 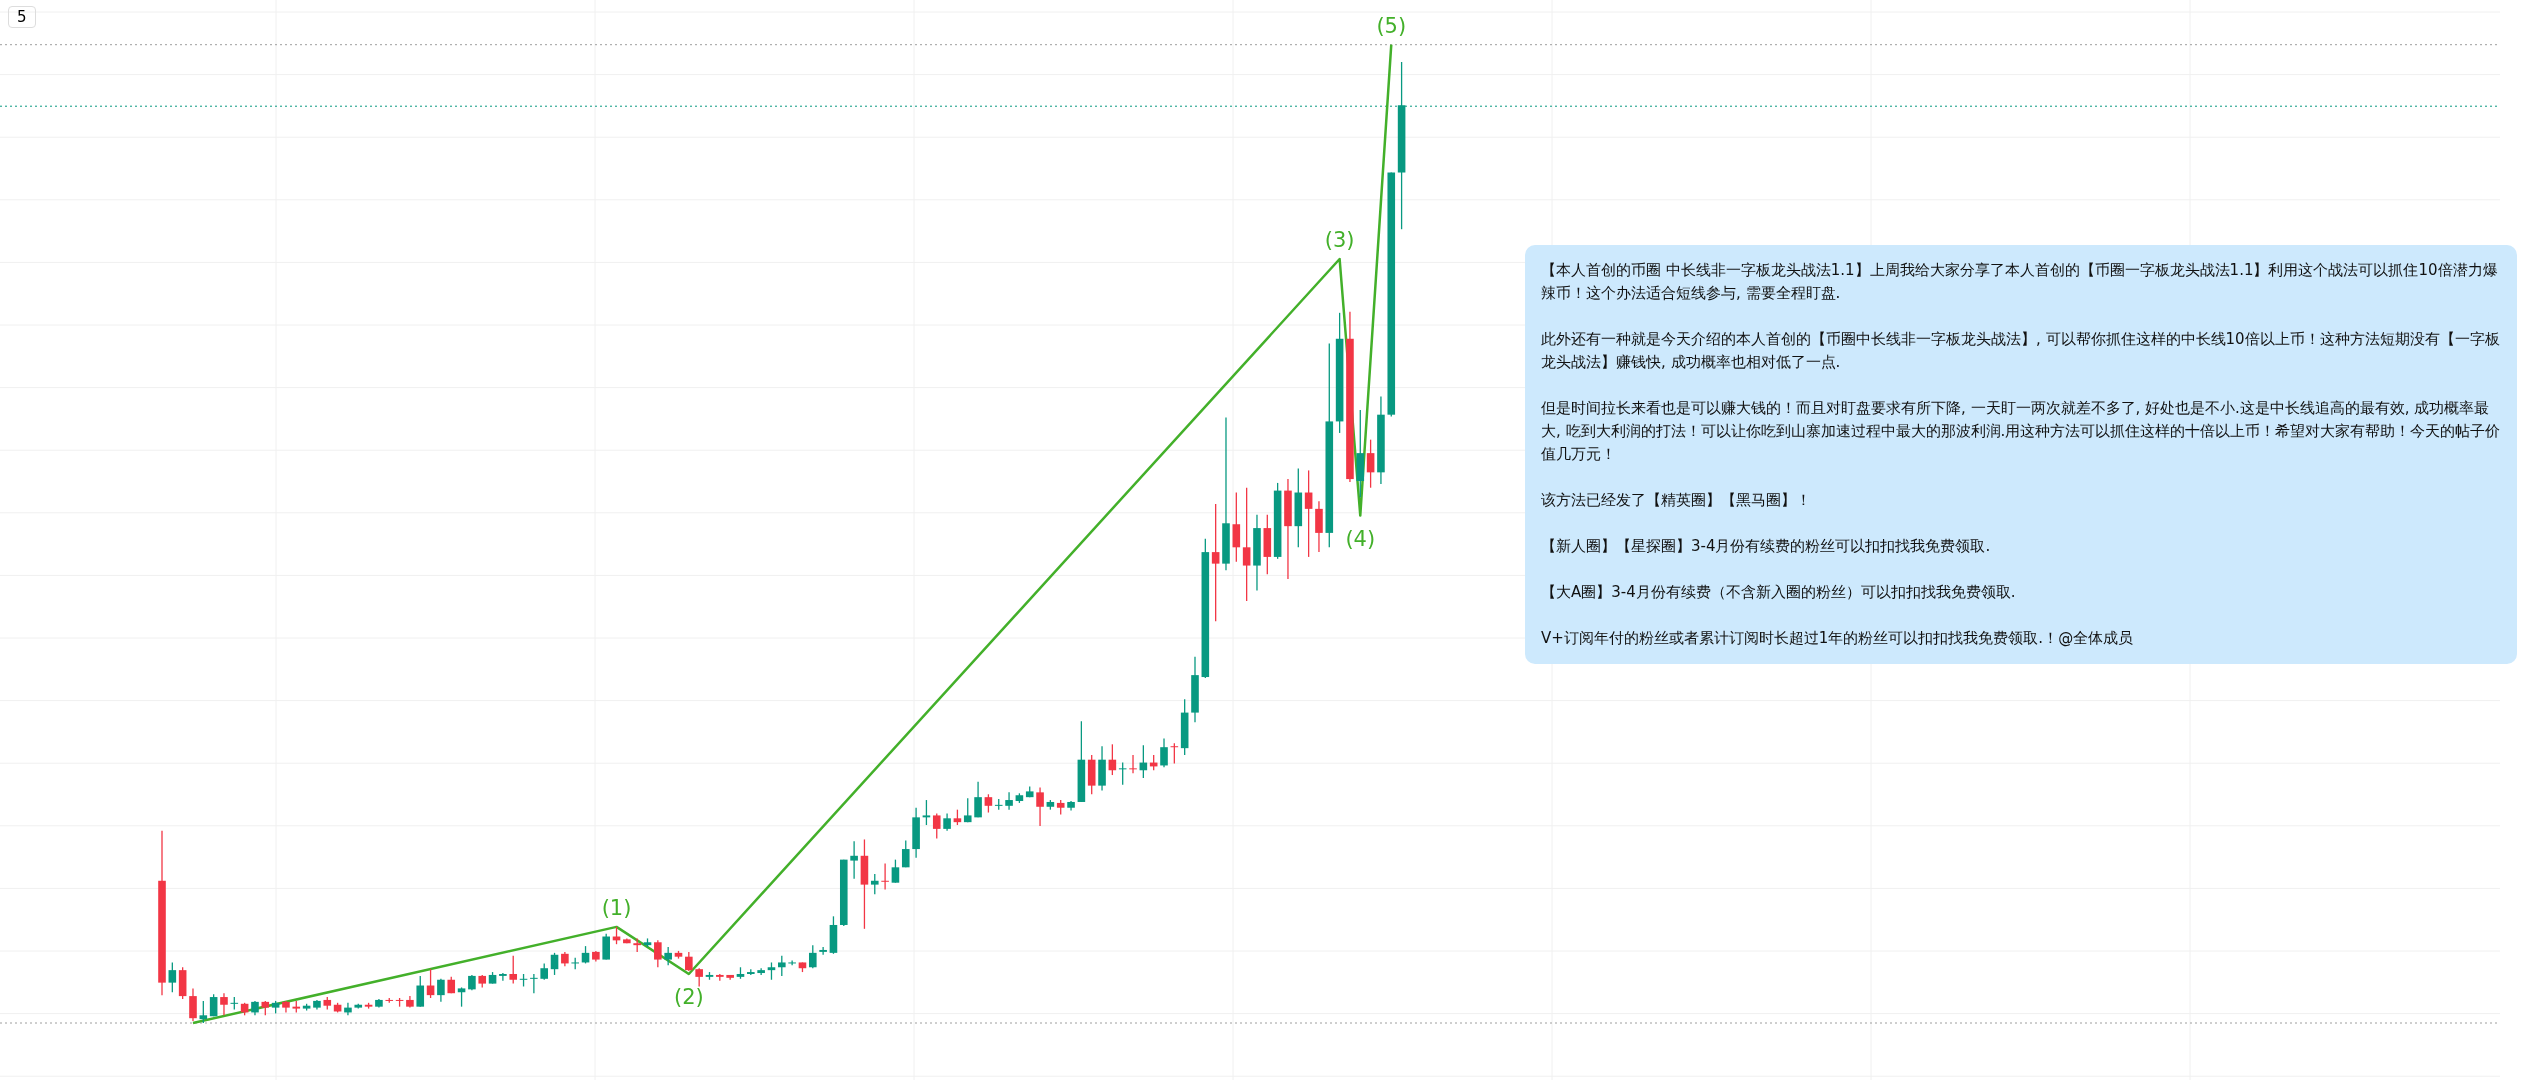 What do you see at coordinates (2021, 431) in the screenshot?
I see `annotation: 但是时间拉长来看也是可以赚大钱的！而且对盯盘要求有所下降, 一天盯一两次就差不多了, 好处也是不小.这是中长线追高的最有效, 成功概率最大, 吃到大利润的打法！可以让你吃到山寨加速过程中最大的那波利润.用这种方法可以抓住这样的十倍以上币！希望对大家有帮助！今天的帖子价值几万元！` at bounding box center [2021, 431].